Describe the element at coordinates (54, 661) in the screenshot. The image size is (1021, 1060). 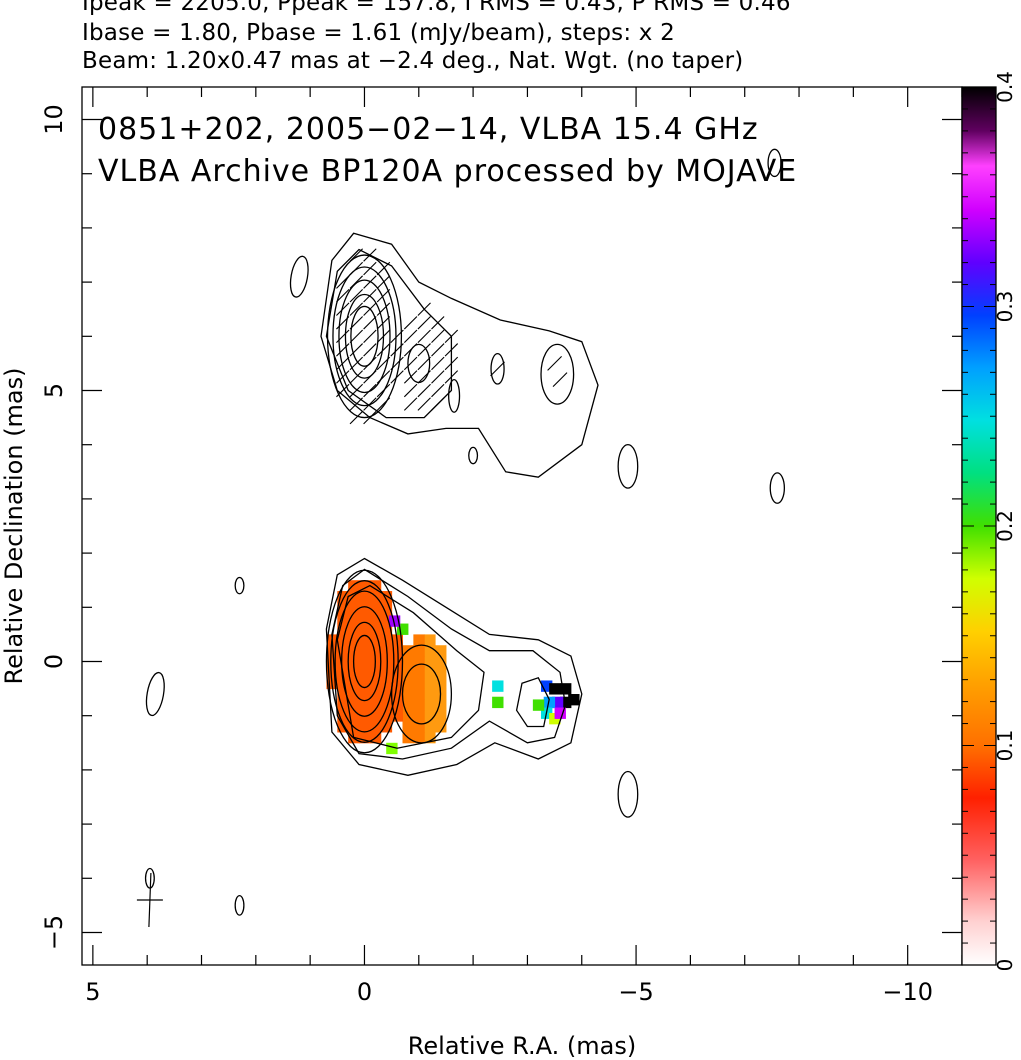
I see `y-tick-label: 0` at that location.